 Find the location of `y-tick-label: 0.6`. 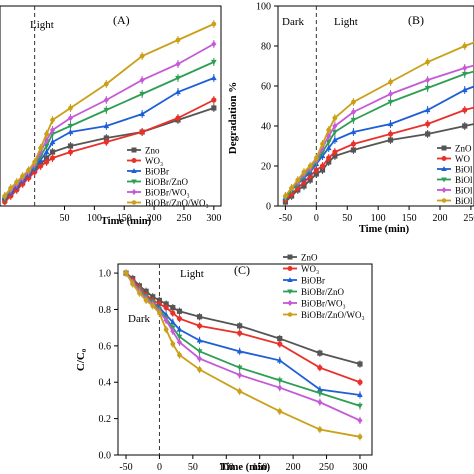

y-tick-label: 0.6 is located at coordinates (105, 346).